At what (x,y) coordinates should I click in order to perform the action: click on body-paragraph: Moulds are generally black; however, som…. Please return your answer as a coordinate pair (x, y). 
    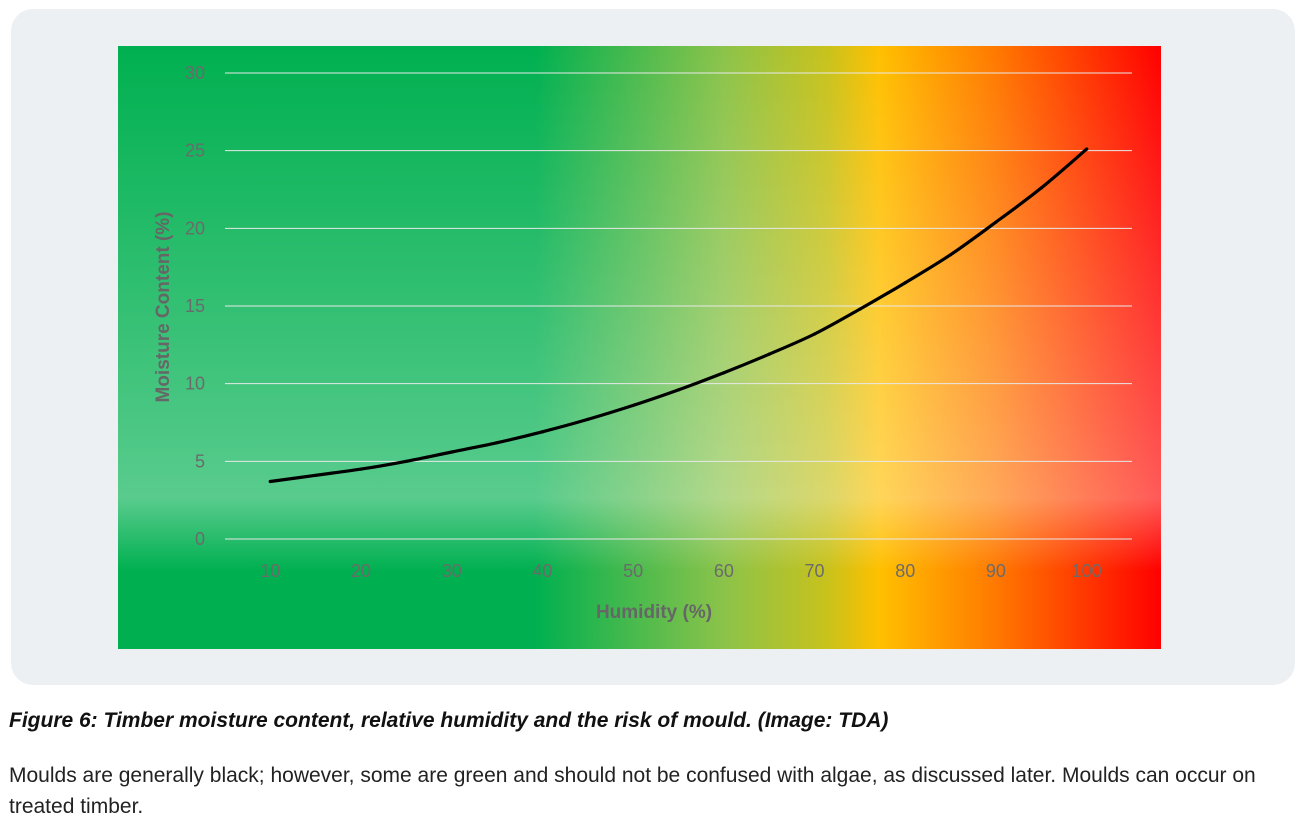
    Looking at the image, I should click on (632, 791).